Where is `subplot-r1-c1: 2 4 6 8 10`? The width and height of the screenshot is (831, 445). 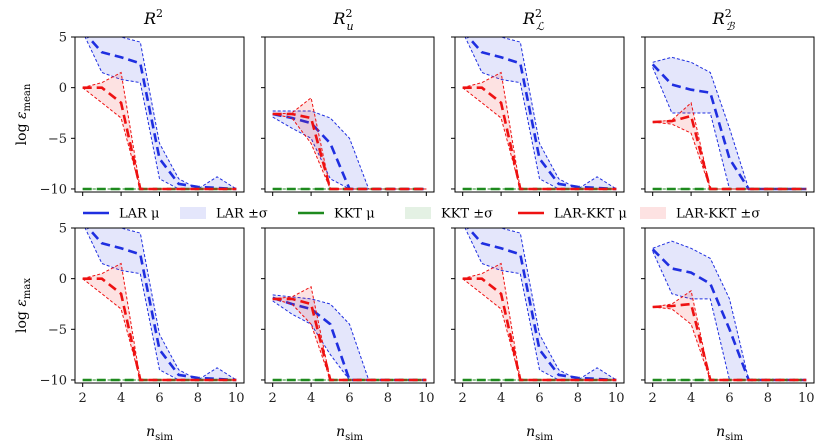
subplot-r1-c1: 2 4 6 8 10 is located at coordinates (348, 316).